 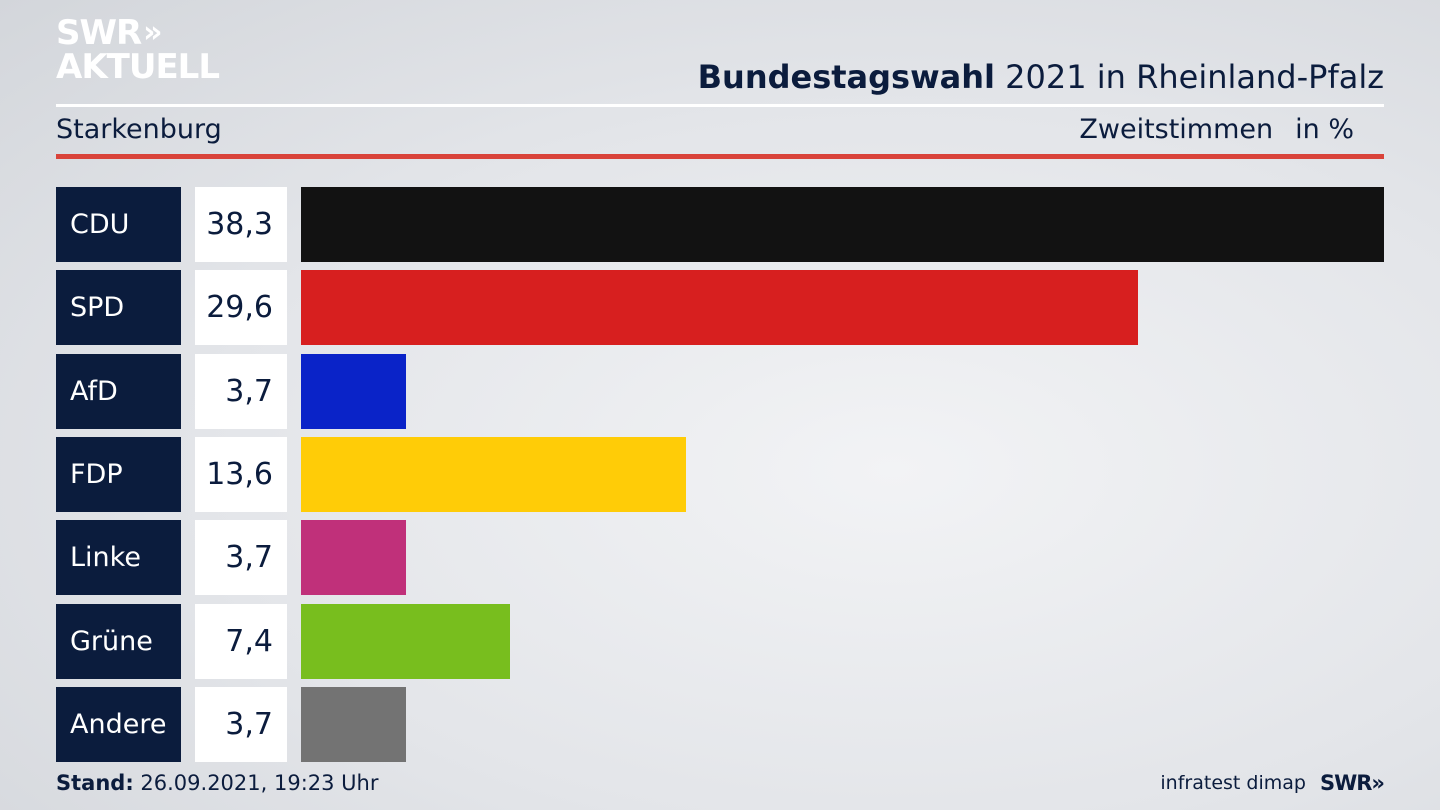 I want to click on source-label: infratest dimap, so click(x=1233, y=783).